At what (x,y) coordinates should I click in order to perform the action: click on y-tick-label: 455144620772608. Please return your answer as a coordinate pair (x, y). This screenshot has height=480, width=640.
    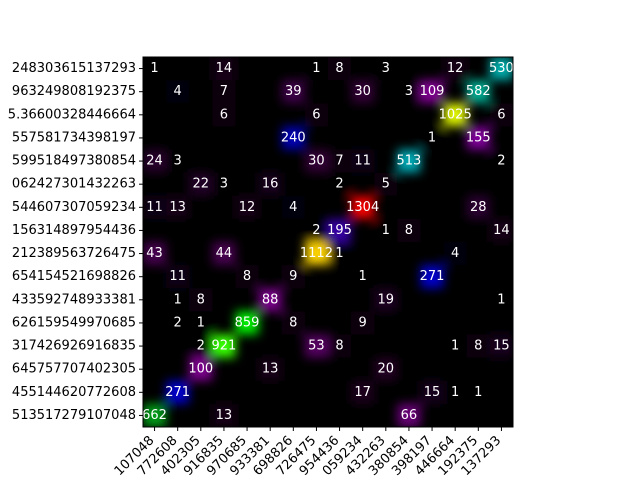
    Looking at the image, I should click on (74, 392).